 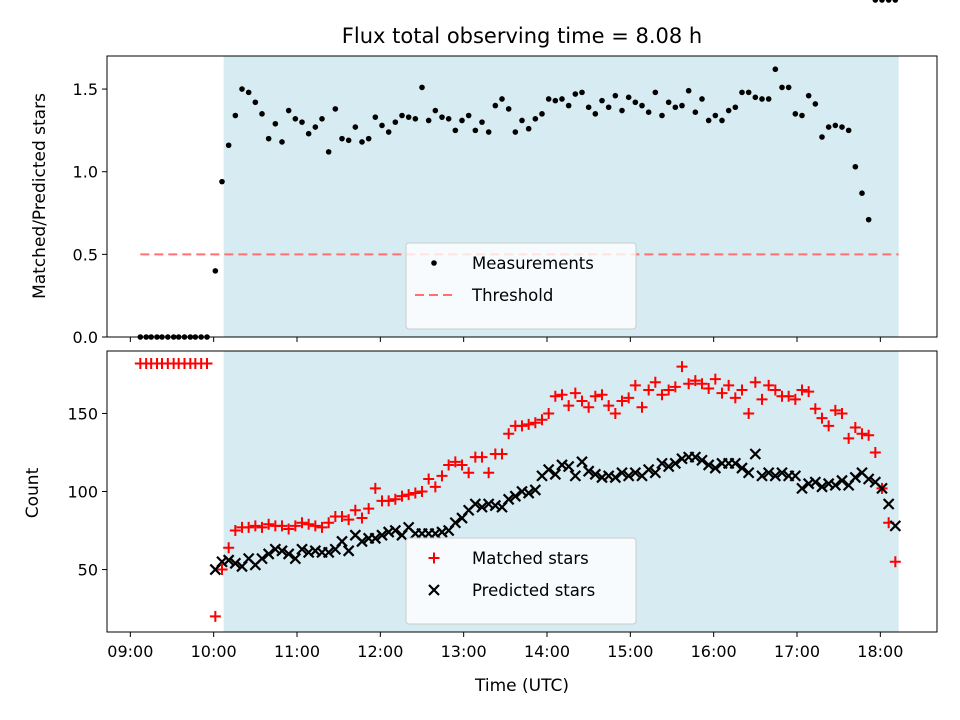 What do you see at coordinates (630, 651) in the screenshot?
I see `x-tick-label: 15:00` at bounding box center [630, 651].